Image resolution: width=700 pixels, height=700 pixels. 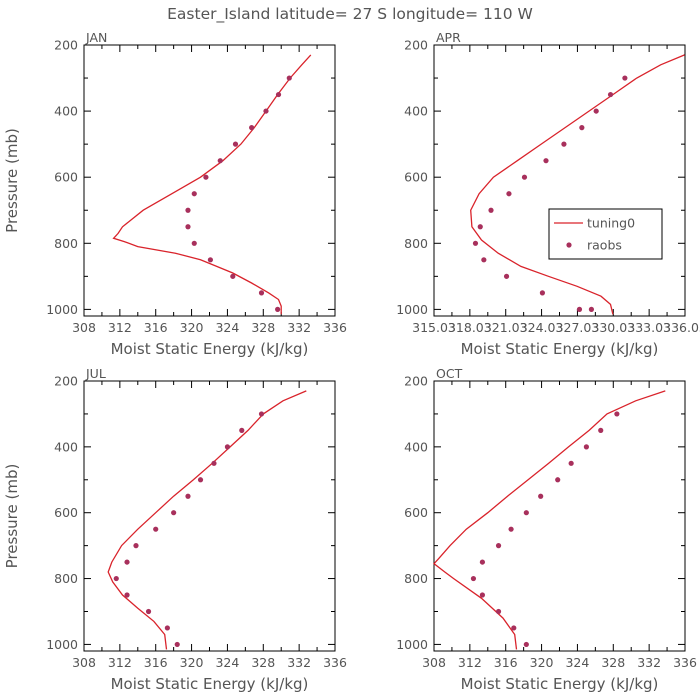 I want to click on legend-label-raobs: raobs, so click(x=604, y=245).